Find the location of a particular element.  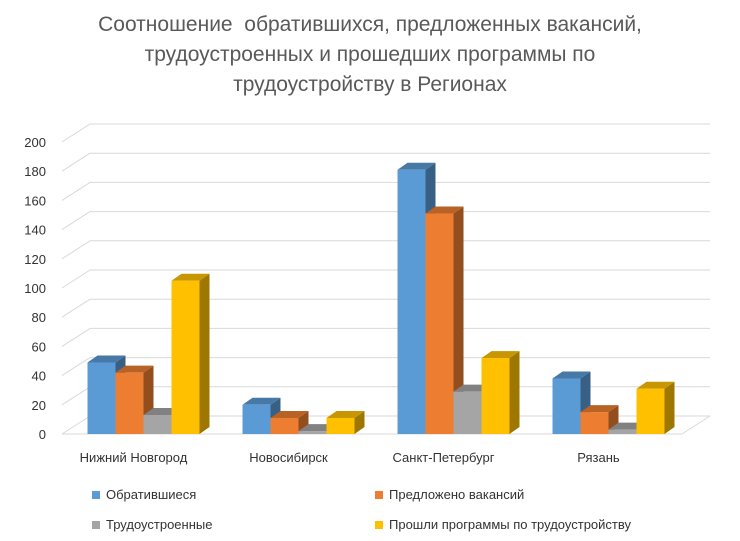

floor-edge is located at coordinates (696, 425).